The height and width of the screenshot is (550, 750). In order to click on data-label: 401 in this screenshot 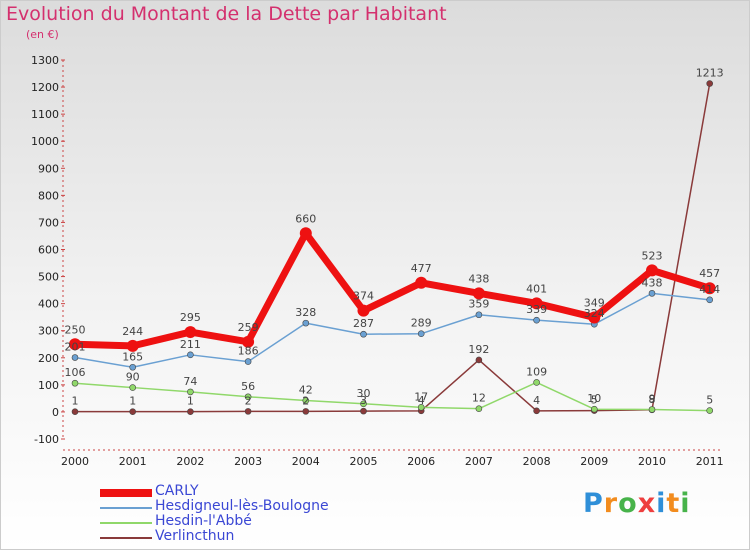, I will do `click(536, 288)`.